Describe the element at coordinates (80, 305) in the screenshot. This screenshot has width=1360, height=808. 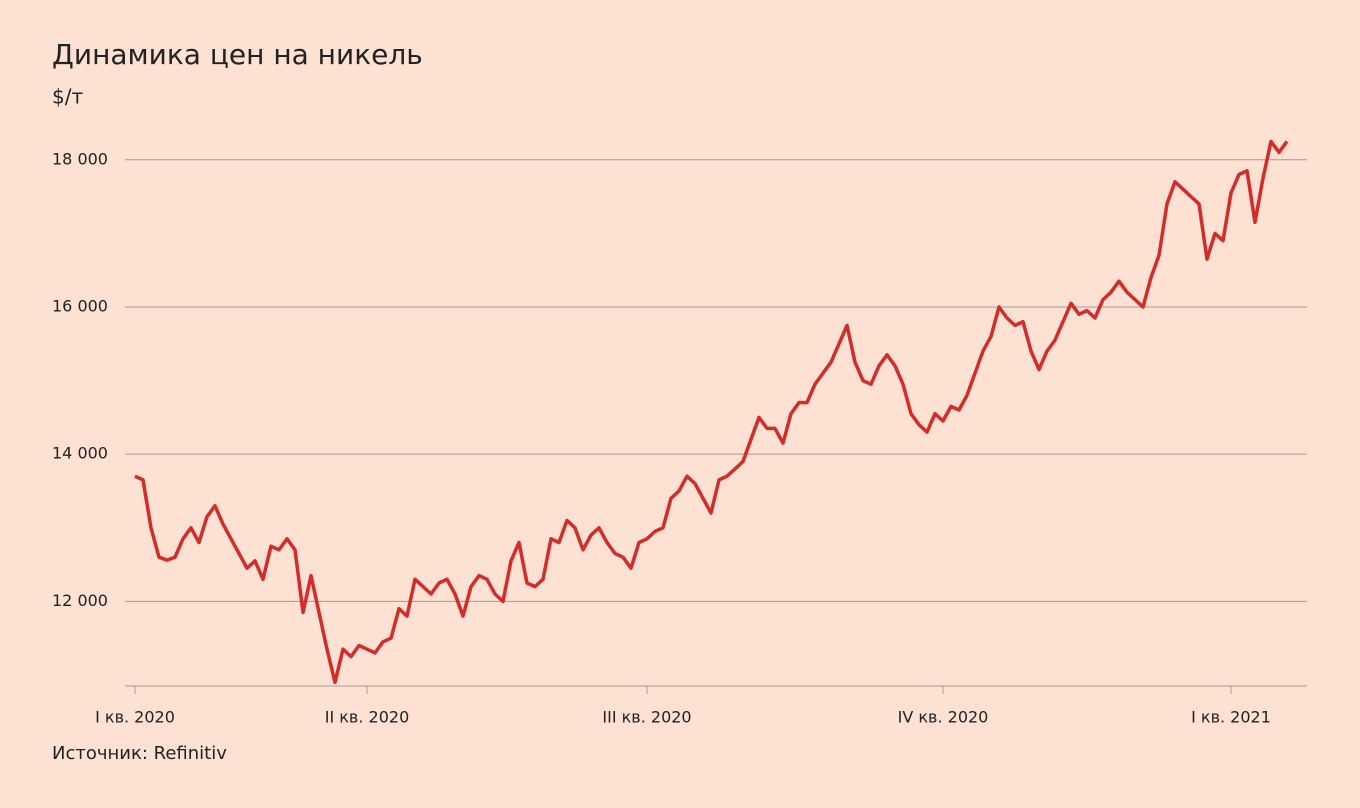
I see `y-tick-label: 16 000` at that location.